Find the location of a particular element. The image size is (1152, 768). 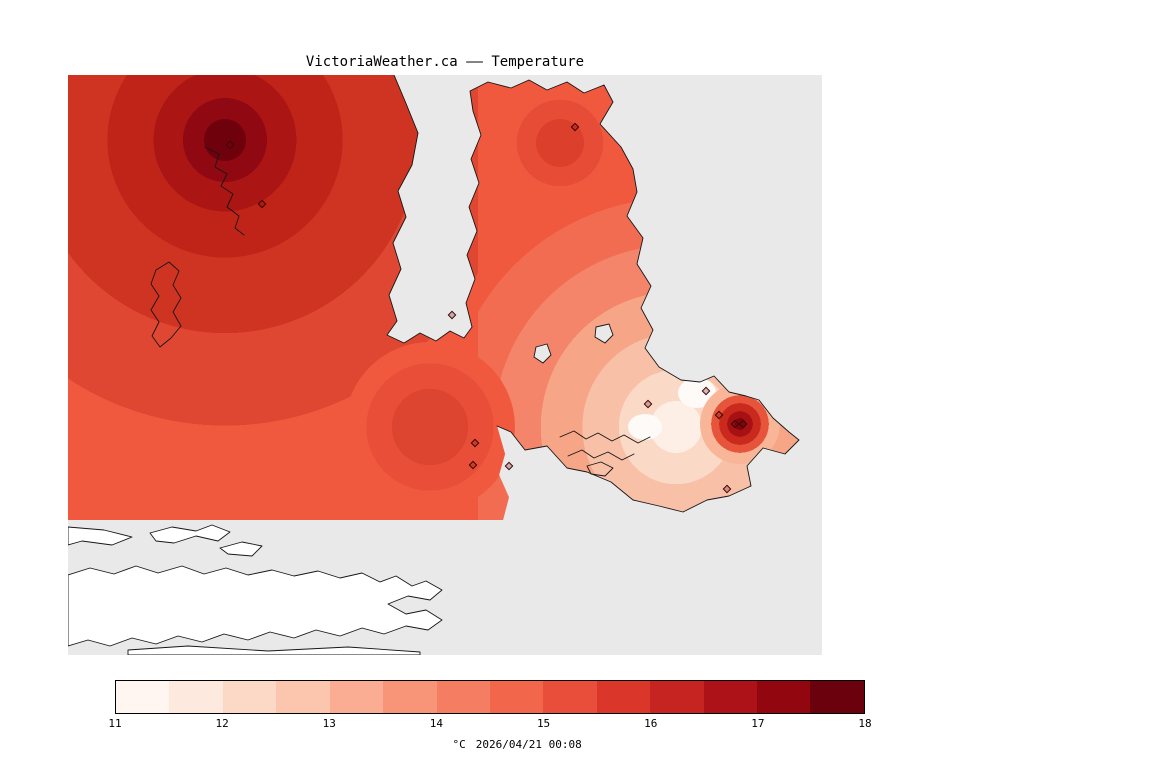

land-outside-domain is located at coordinates (255, 589).